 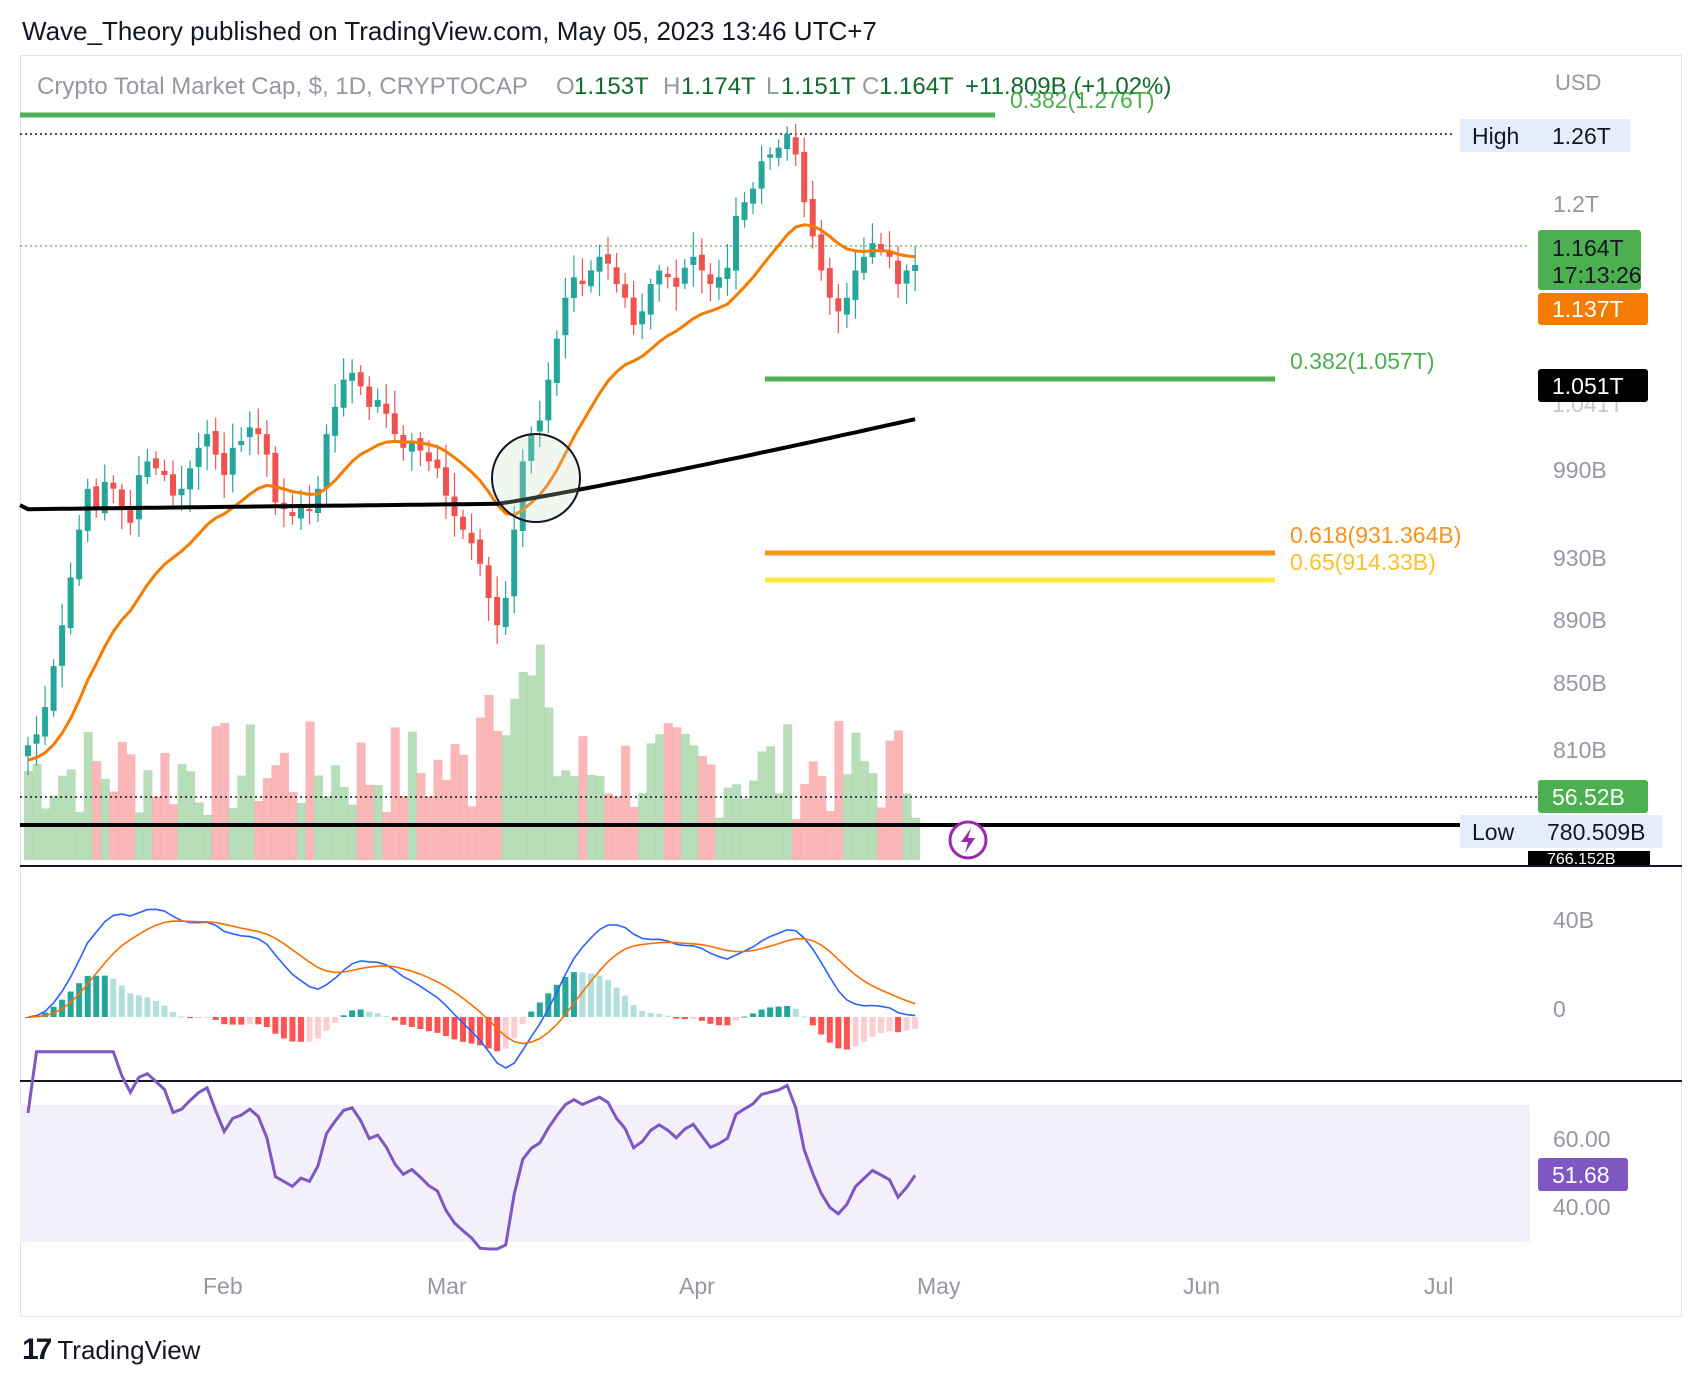 What do you see at coordinates (1588, 797) in the screenshot?
I see `volume-value: 56.52B` at bounding box center [1588, 797].